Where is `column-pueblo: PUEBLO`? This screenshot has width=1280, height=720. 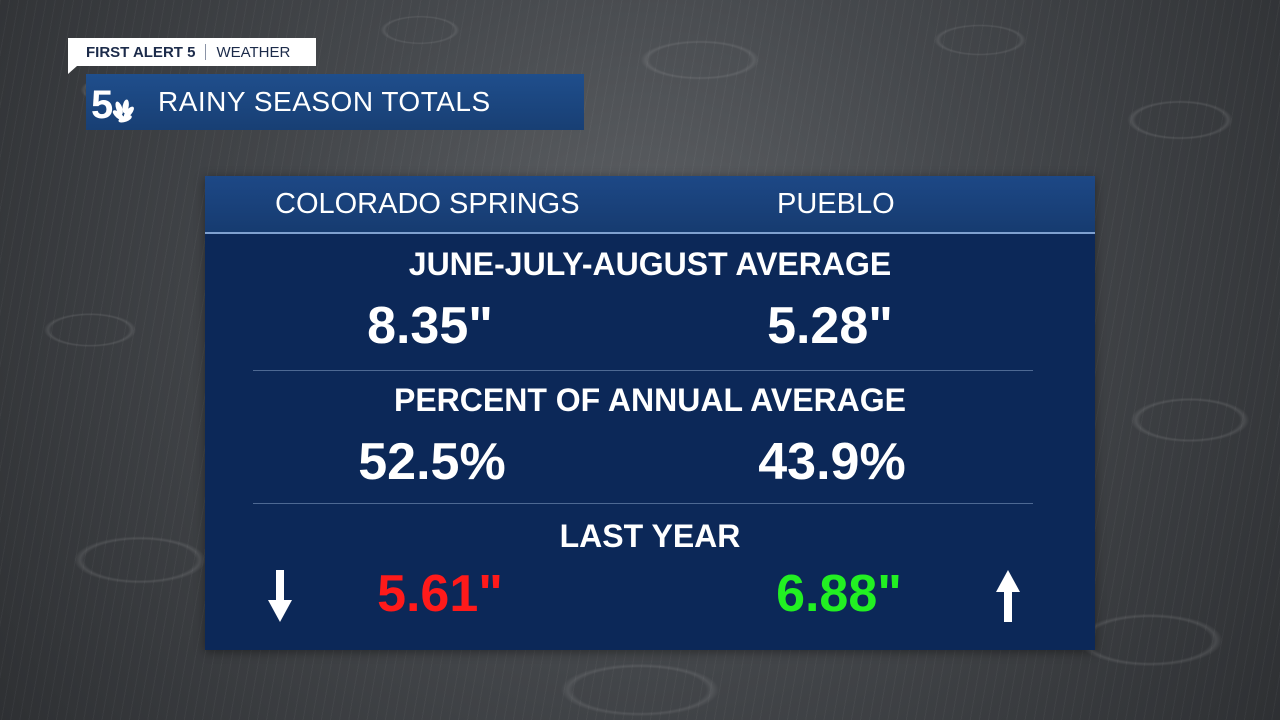 column-pueblo: PUEBLO is located at coordinates (836, 204).